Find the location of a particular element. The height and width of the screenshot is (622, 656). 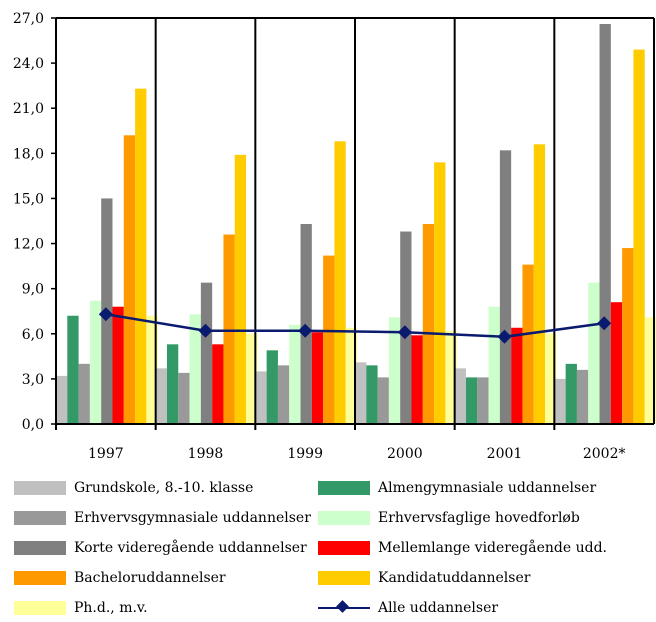

y-tick-label: 6,0 is located at coordinates (33, 335).